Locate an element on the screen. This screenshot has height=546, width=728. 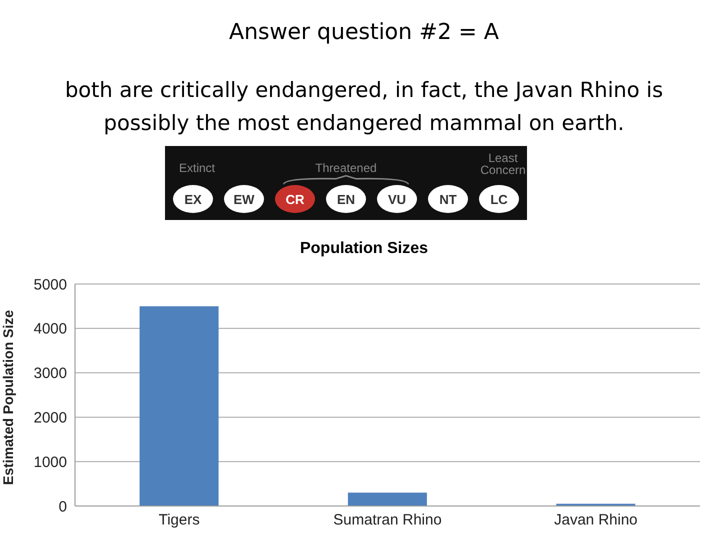
x-tick-label: Sumatran Rhino is located at coordinates (387, 520).